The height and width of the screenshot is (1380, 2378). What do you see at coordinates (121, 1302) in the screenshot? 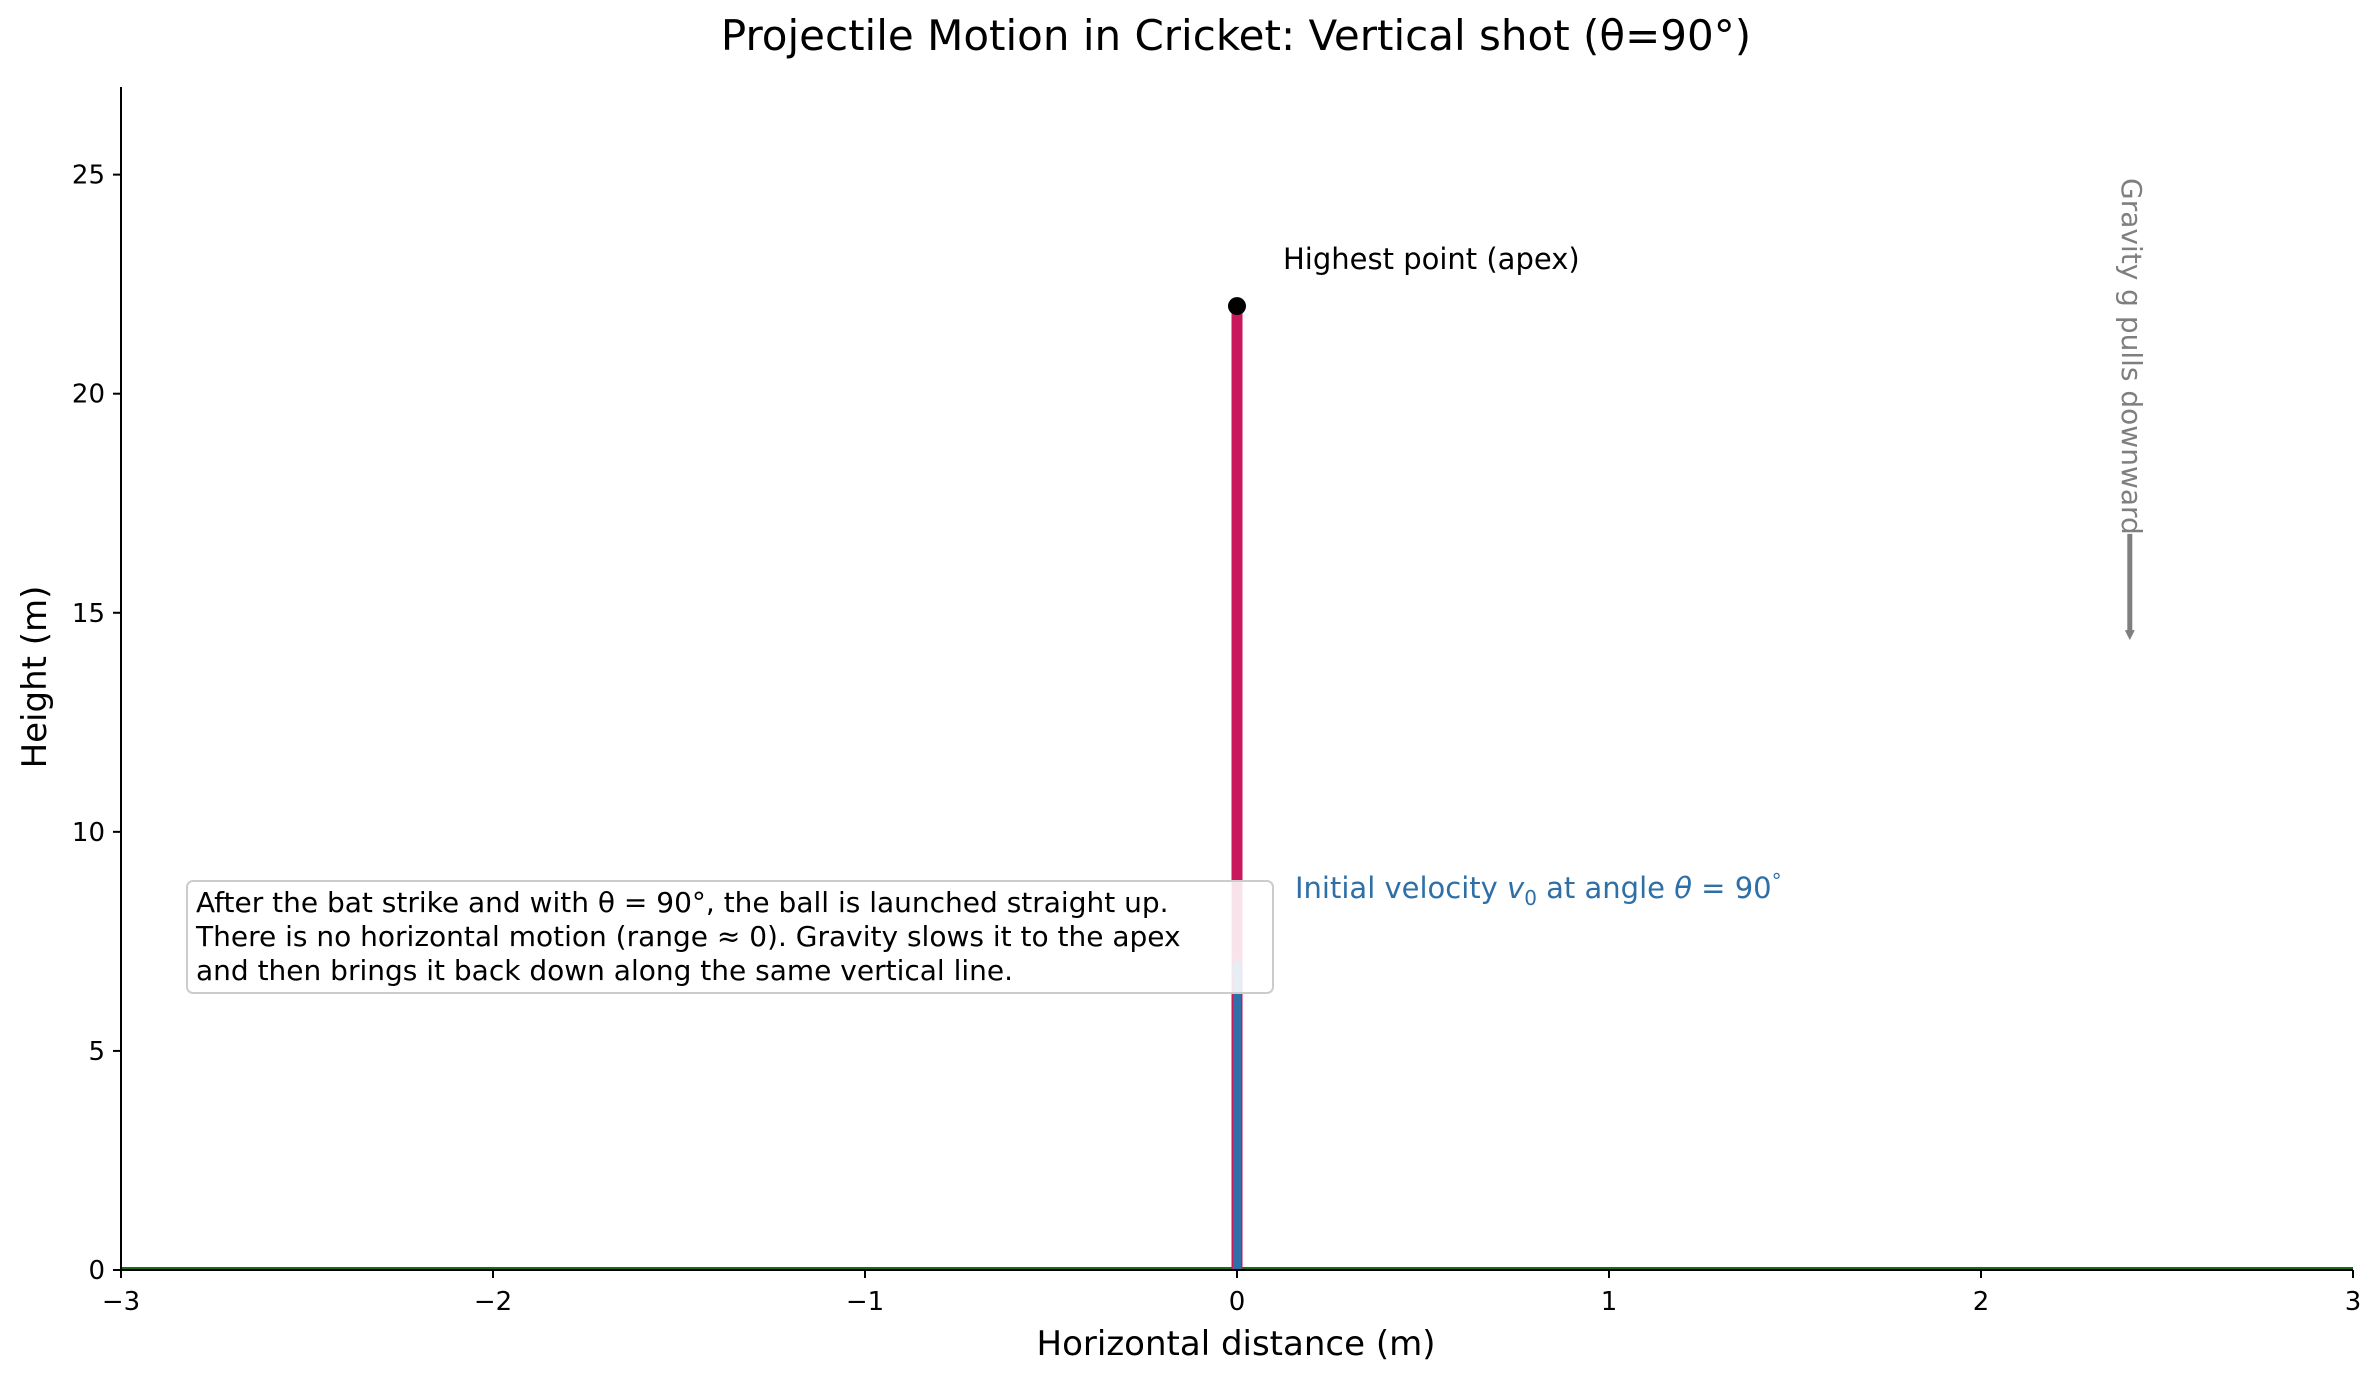
I see `x-tick-label: −3` at bounding box center [121, 1302].